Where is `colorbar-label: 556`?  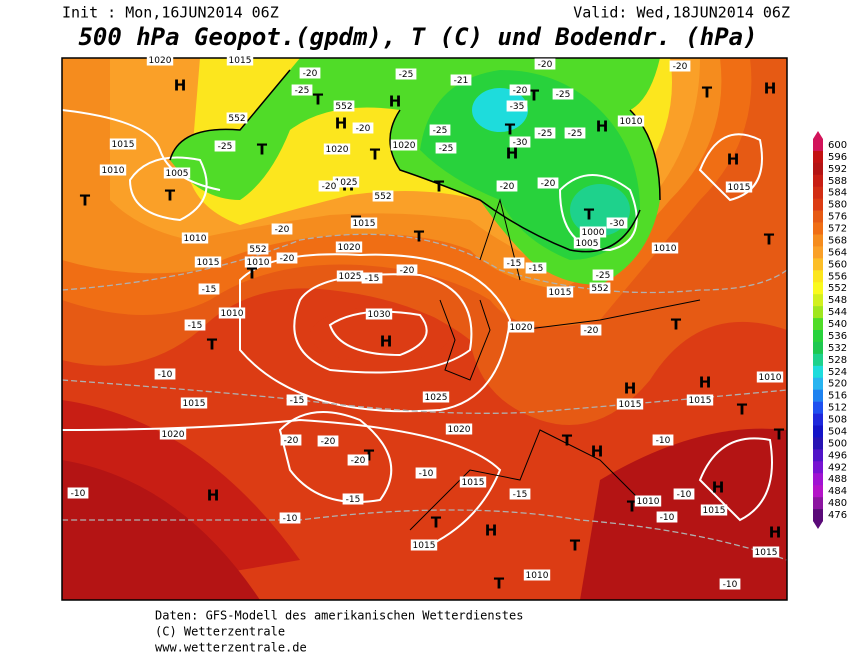 colorbar-label: 556 is located at coordinates (837, 276).